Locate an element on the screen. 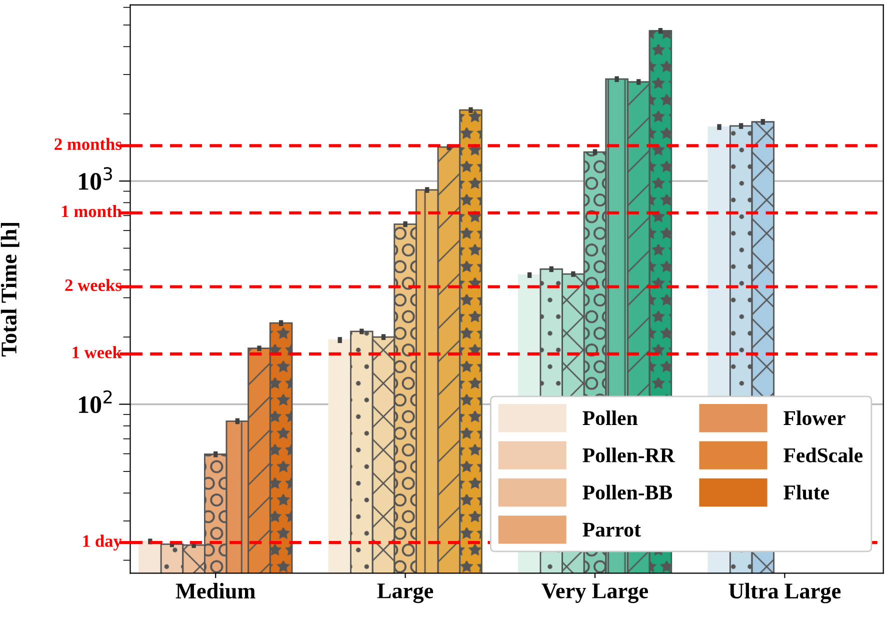  x-tick-label: Very Large is located at coordinates (595, 594).